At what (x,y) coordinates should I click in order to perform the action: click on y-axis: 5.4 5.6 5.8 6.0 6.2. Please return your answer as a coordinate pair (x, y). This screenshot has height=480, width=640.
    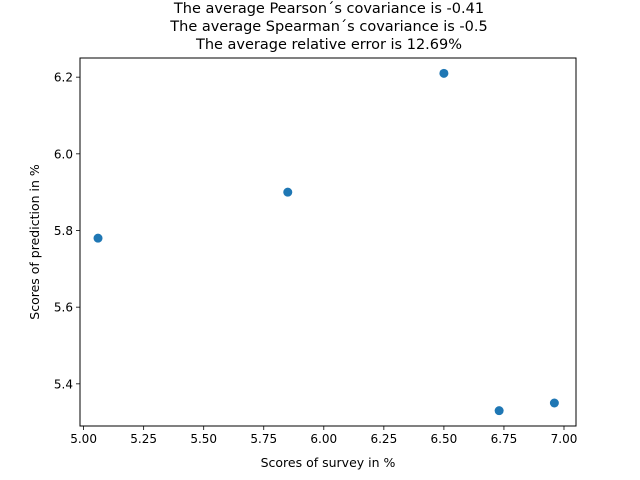
    Looking at the image, I should click on (67, 231).